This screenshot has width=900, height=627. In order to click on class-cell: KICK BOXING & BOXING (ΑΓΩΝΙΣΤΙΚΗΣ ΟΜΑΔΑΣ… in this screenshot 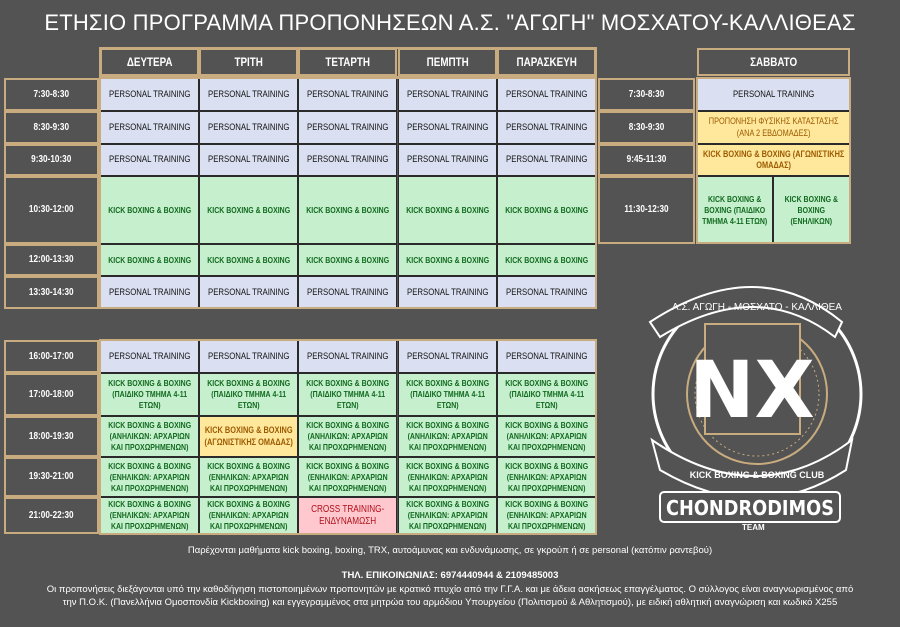, I will do `click(248, 436)`.